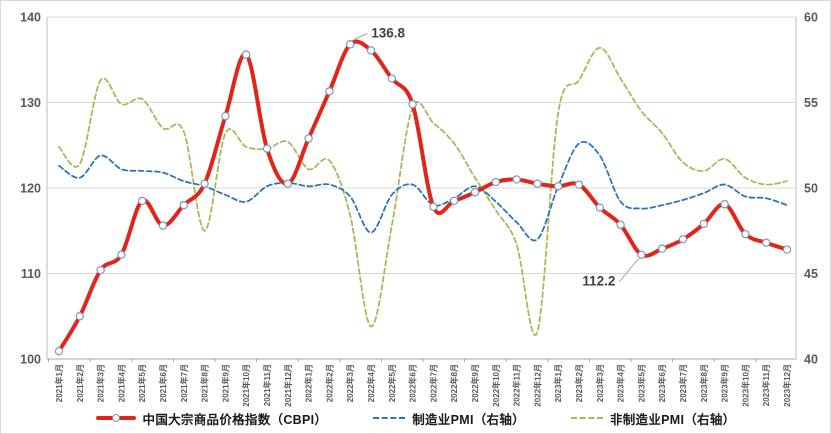  I want to click on x-tick-label: 2022年9月, so click(475, 383).